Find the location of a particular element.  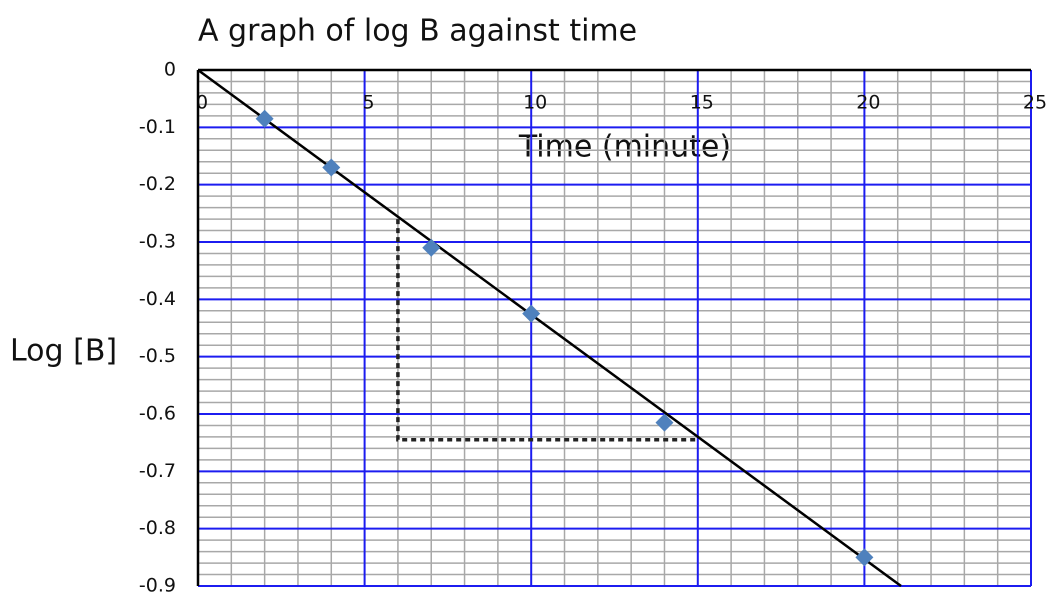

x-tick-label: 10 is located at coordinates (535, 103).